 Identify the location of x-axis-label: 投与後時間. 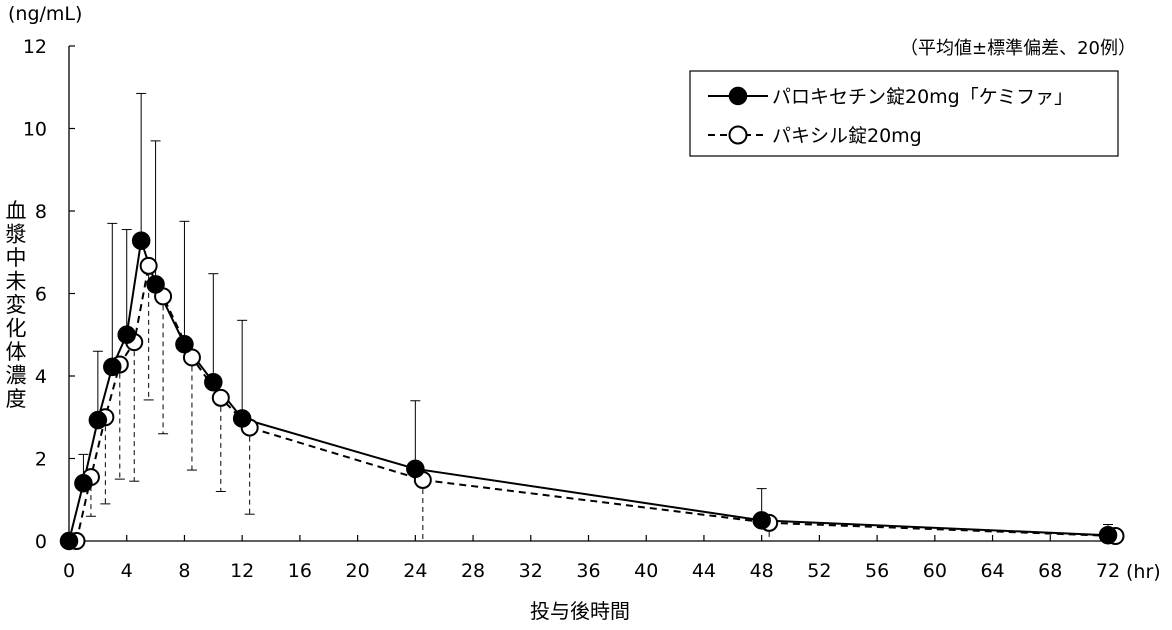
(580, 611).